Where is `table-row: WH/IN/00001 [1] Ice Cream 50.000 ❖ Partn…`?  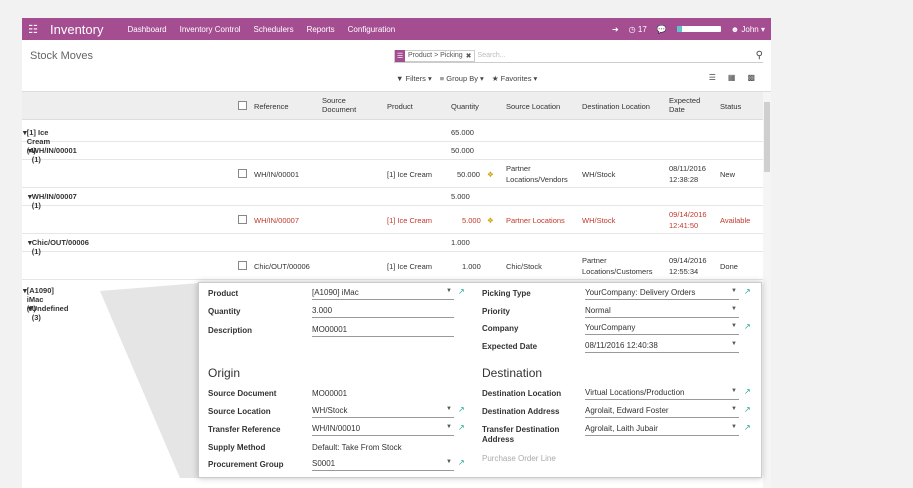
table-row: WH/IN/00001 [1] Ice Cream 50.000 ❖ Partn… is located at coordinates (392, 174).